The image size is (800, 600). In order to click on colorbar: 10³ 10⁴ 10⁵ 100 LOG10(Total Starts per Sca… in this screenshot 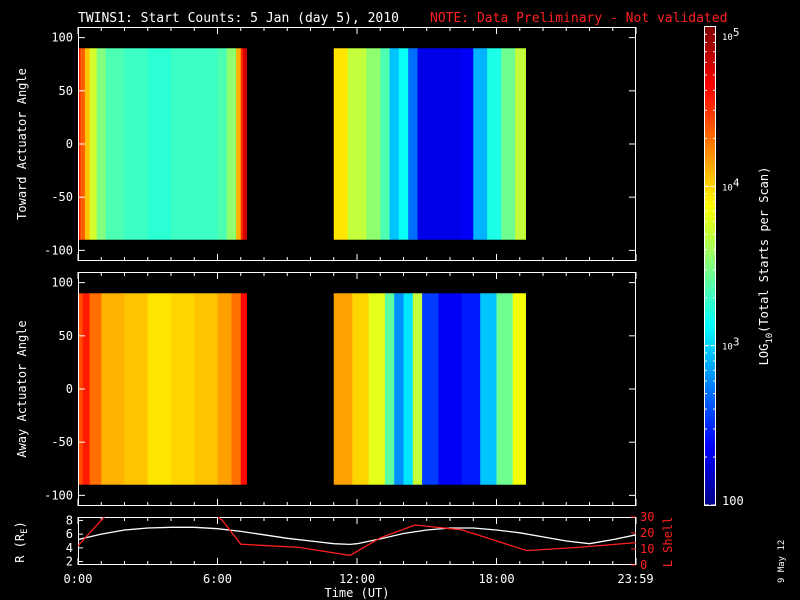, I will do `click(739, 267)`.